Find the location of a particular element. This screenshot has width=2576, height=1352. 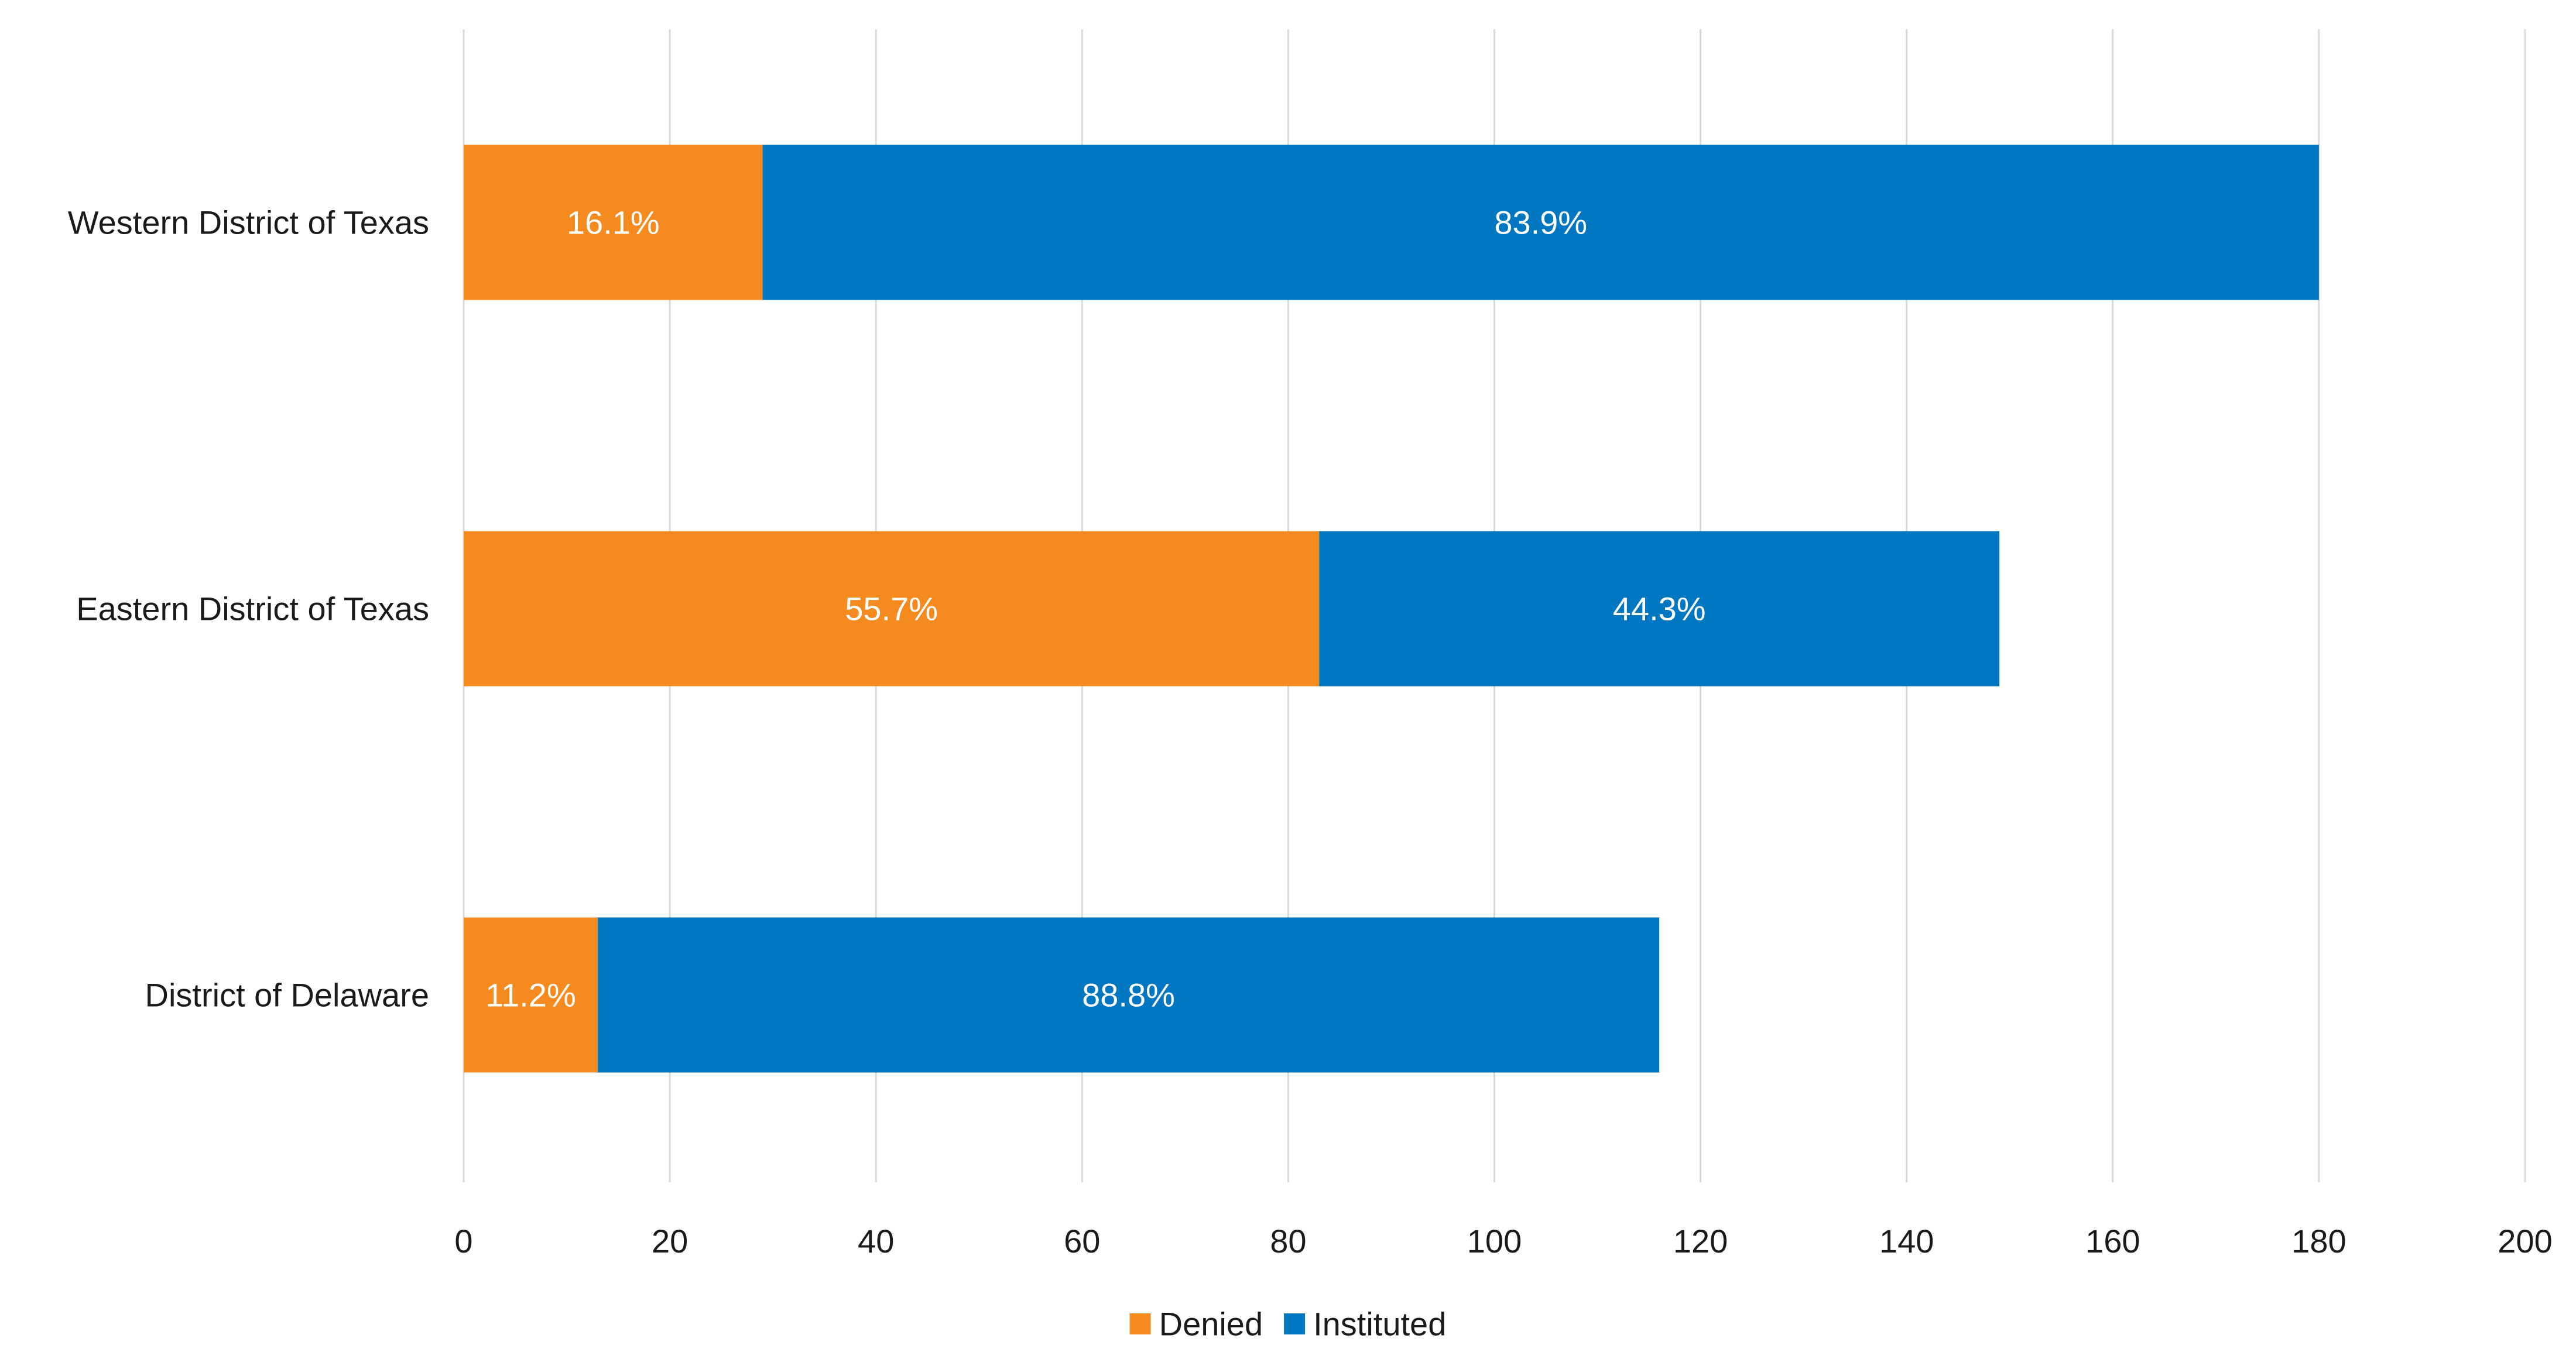

x-tick-label-40: 40 is located at coordinates (876, 1241).